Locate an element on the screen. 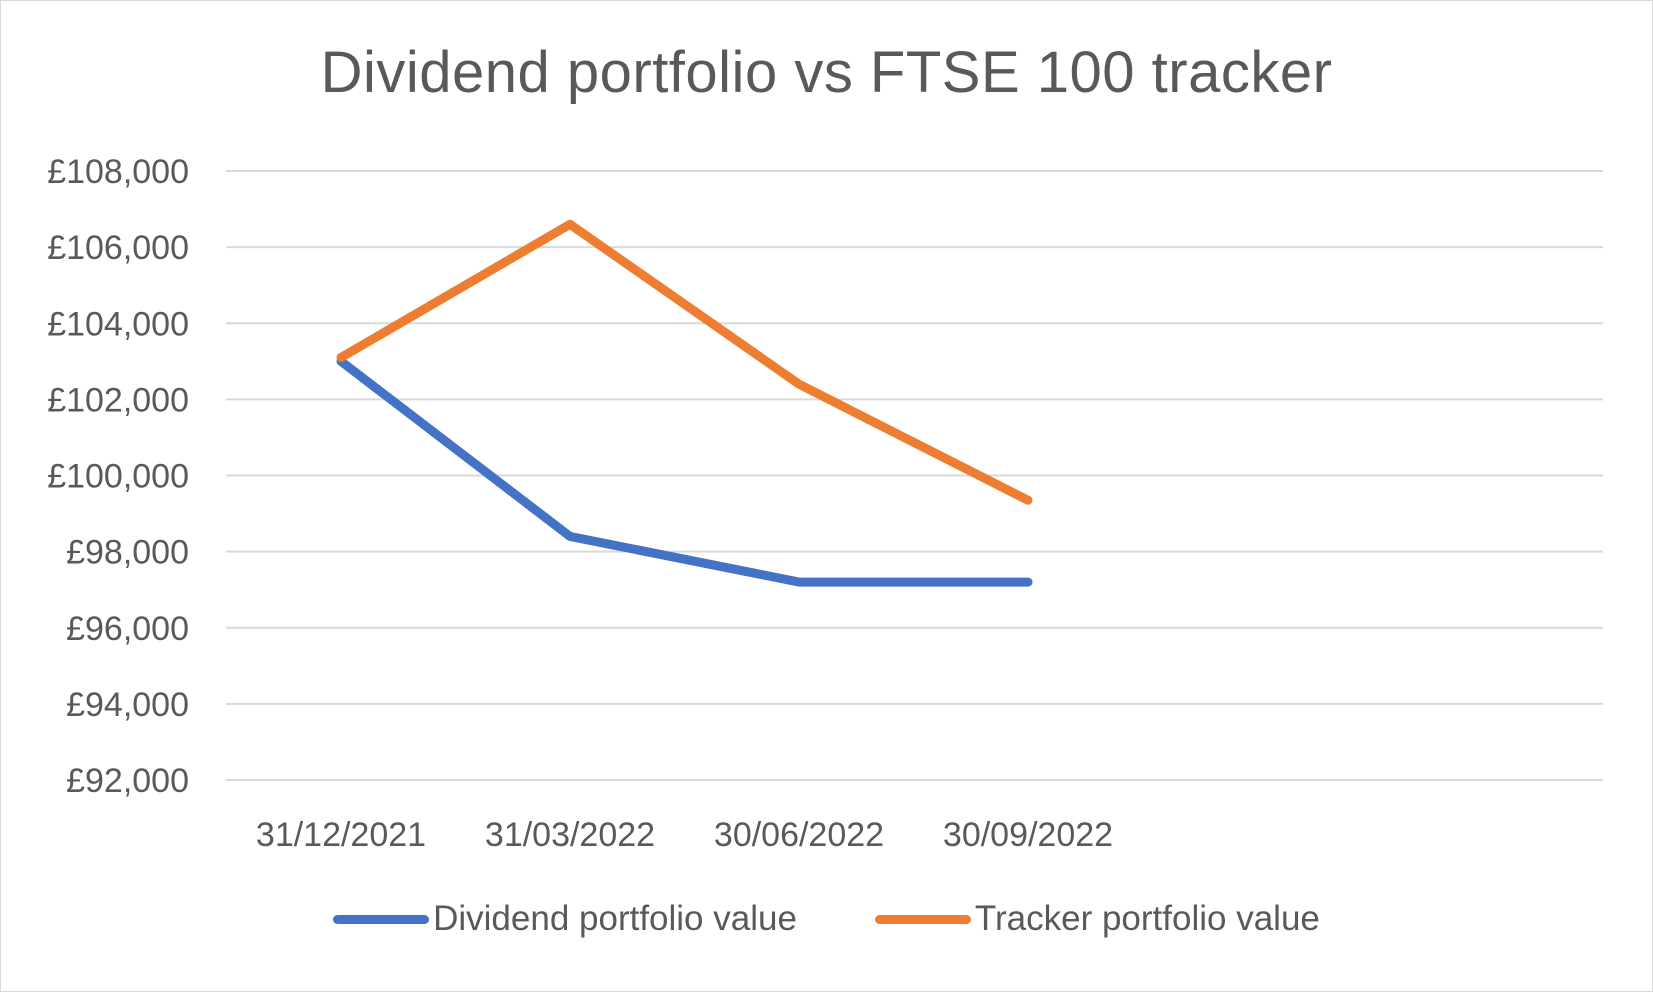 The width and height of the screenshot is (1653, 993). y-tick-label: £94,000 is located at coordinates (127, 705).